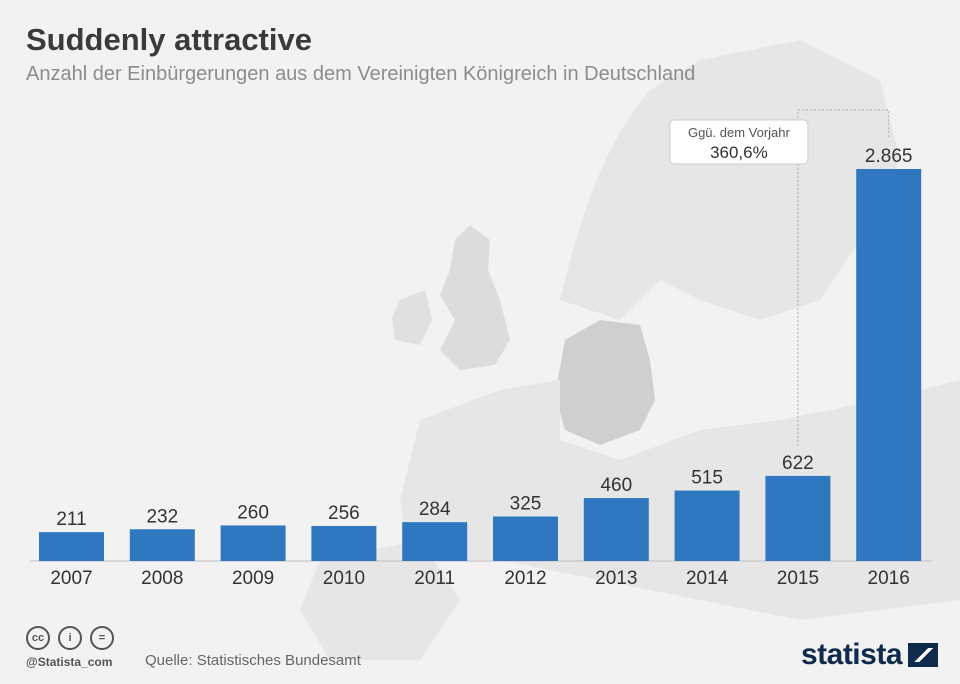 This screenshot has width=960, height=684. Describe the element at coordinates (475, 297) in the screenshot. I see `great-britain-shape` at that location.